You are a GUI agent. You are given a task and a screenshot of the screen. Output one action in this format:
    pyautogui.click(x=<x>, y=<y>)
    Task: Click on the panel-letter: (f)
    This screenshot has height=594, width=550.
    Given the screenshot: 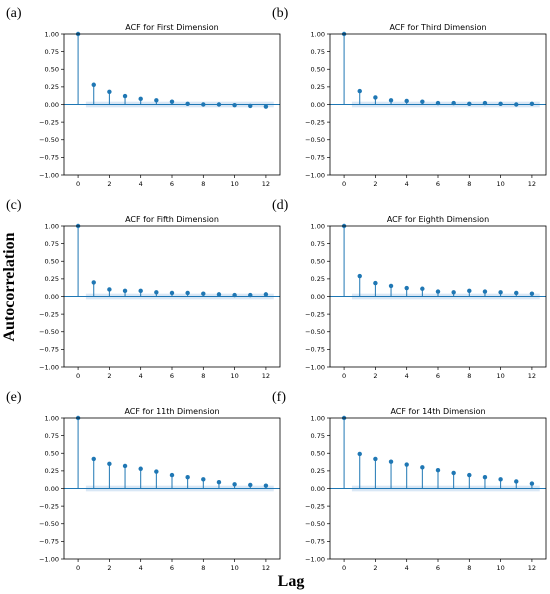 What is the action you would take?
    pyautogui.click(x=279, y=397)
    